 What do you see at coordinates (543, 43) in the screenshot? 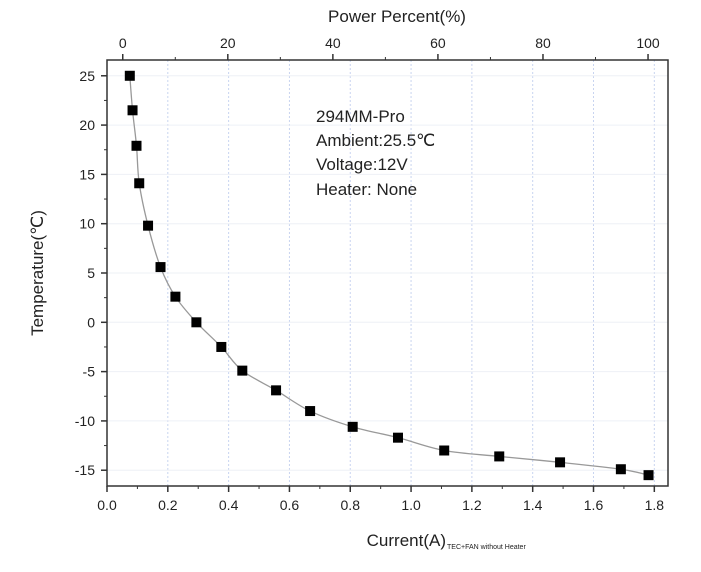
I see `top-tick-label: 80` at bounding box center [543, 43].